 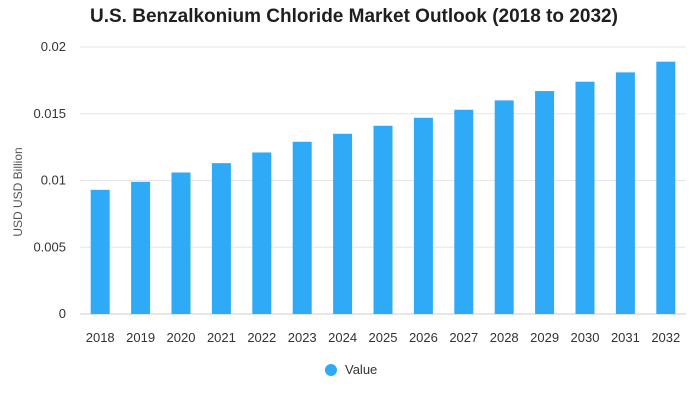 What do you see at coordinates (331, 369) in the screenshot?
I see `legend-marker` at bounding box center [331, 369].